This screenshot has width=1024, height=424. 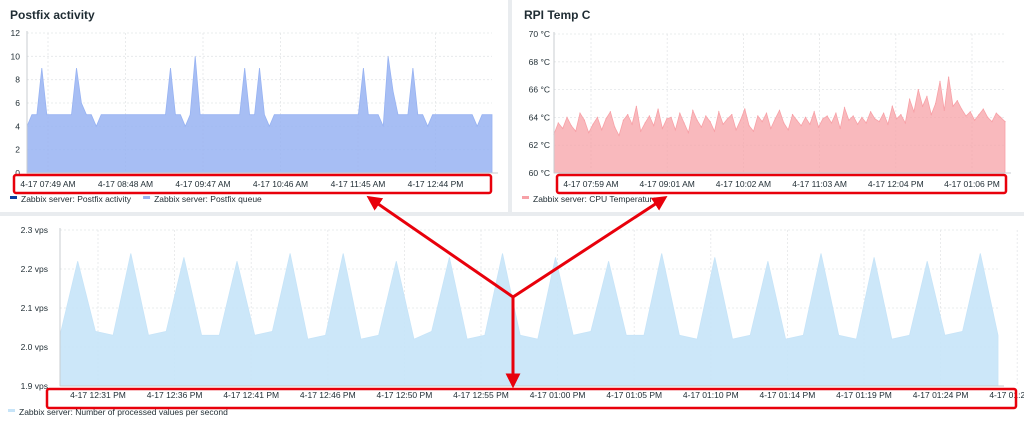 What do you see at coordinates (34, 230) in the screenshot?
I see `y-tick-label: 2.3 vps` at bounding box center [34, 230].